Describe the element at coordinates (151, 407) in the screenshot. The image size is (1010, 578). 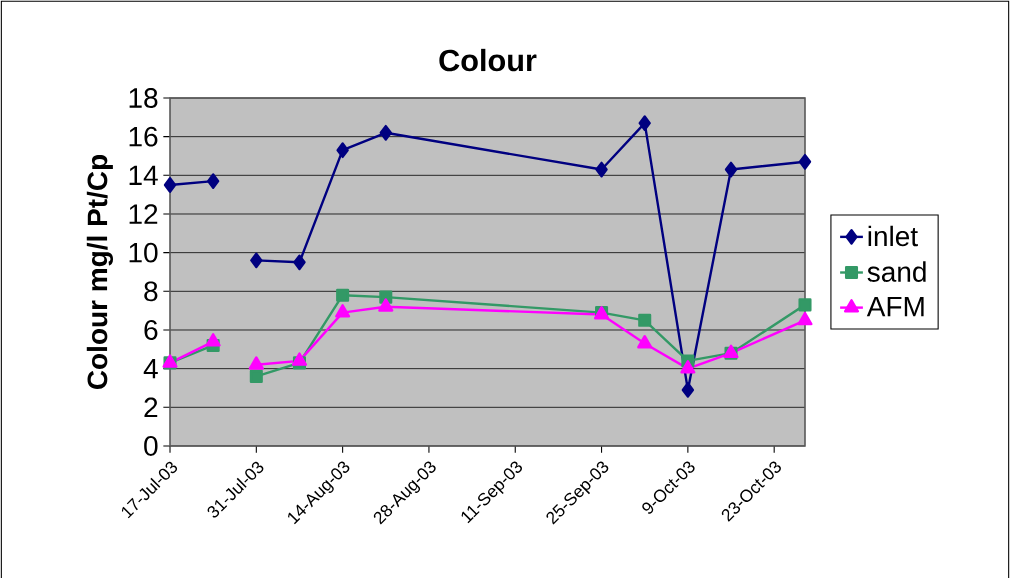
I see `y-tick-label: 2` at that location.